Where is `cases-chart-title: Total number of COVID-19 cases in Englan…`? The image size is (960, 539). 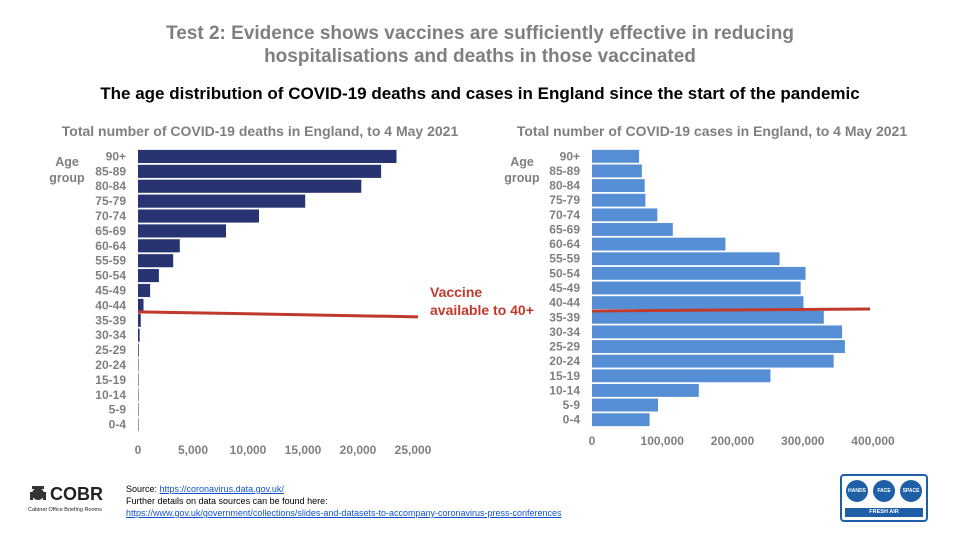 cases-chart-title: Total number of COVID-19 cases in Englan… is located at coordinates (712, 131).